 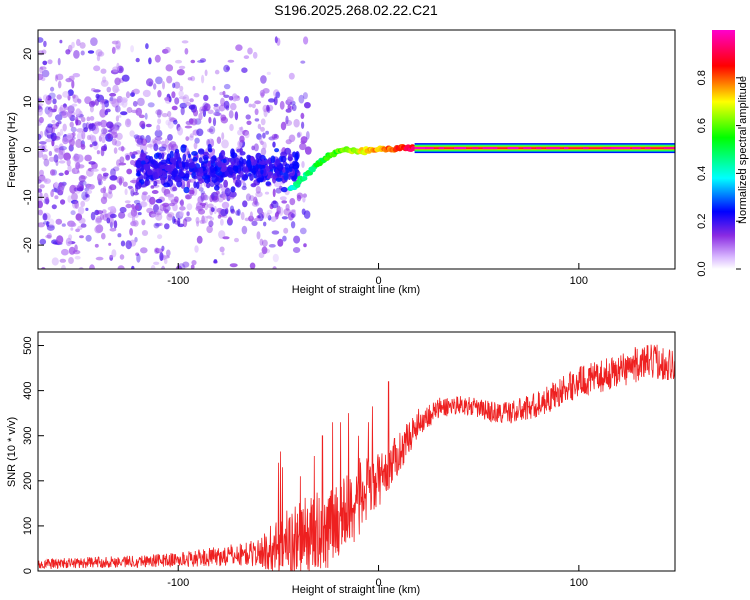 What do you see at coordinates (377, 275) in the screenshot?
I see `spectrogram-x-axis: -100 0 100` at bounding box center [377, 275].